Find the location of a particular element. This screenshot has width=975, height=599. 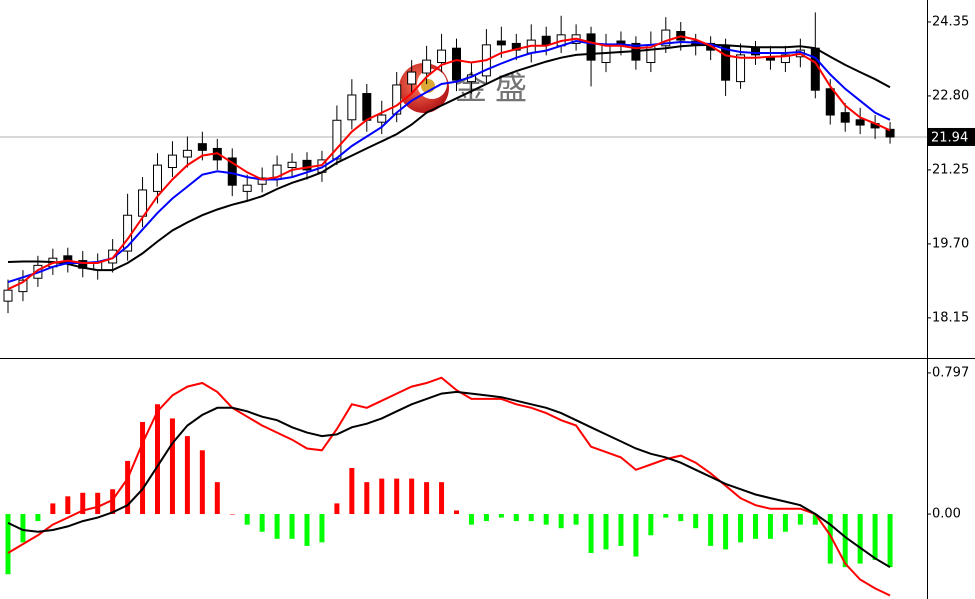

y-tick-label: 18.15 is located at coordinates (950, 317).